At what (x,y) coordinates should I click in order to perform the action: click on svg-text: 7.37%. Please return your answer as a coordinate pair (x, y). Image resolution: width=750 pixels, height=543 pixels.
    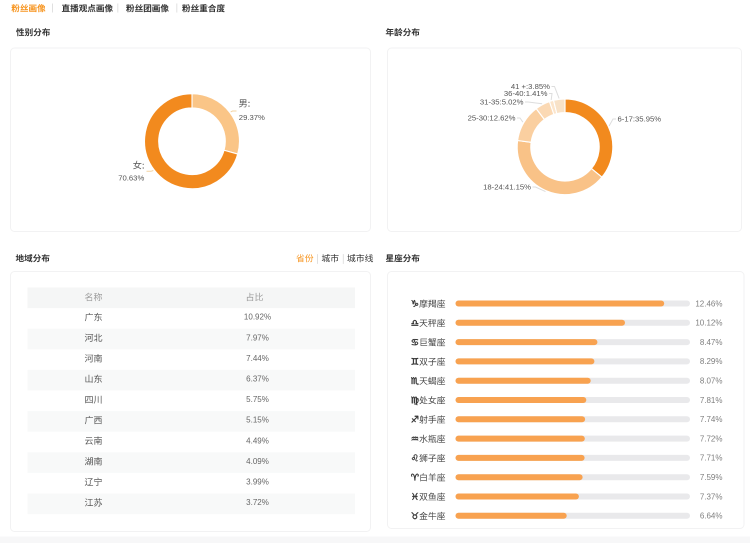
    Looking at the image, I should click on (711, 496).